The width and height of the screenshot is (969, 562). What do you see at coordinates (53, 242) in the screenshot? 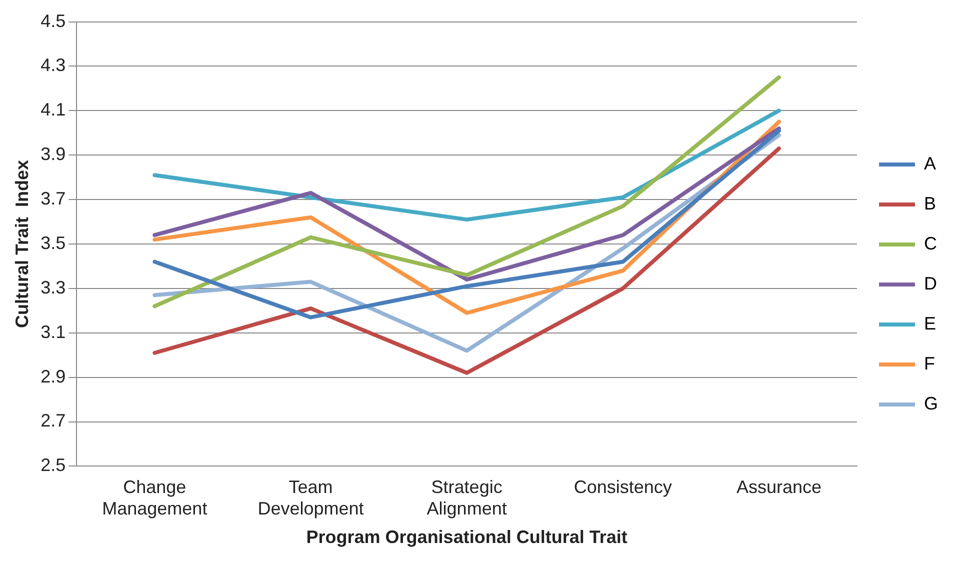
I see `y-tick-label: 3.5` at bounding box center [53, 242].